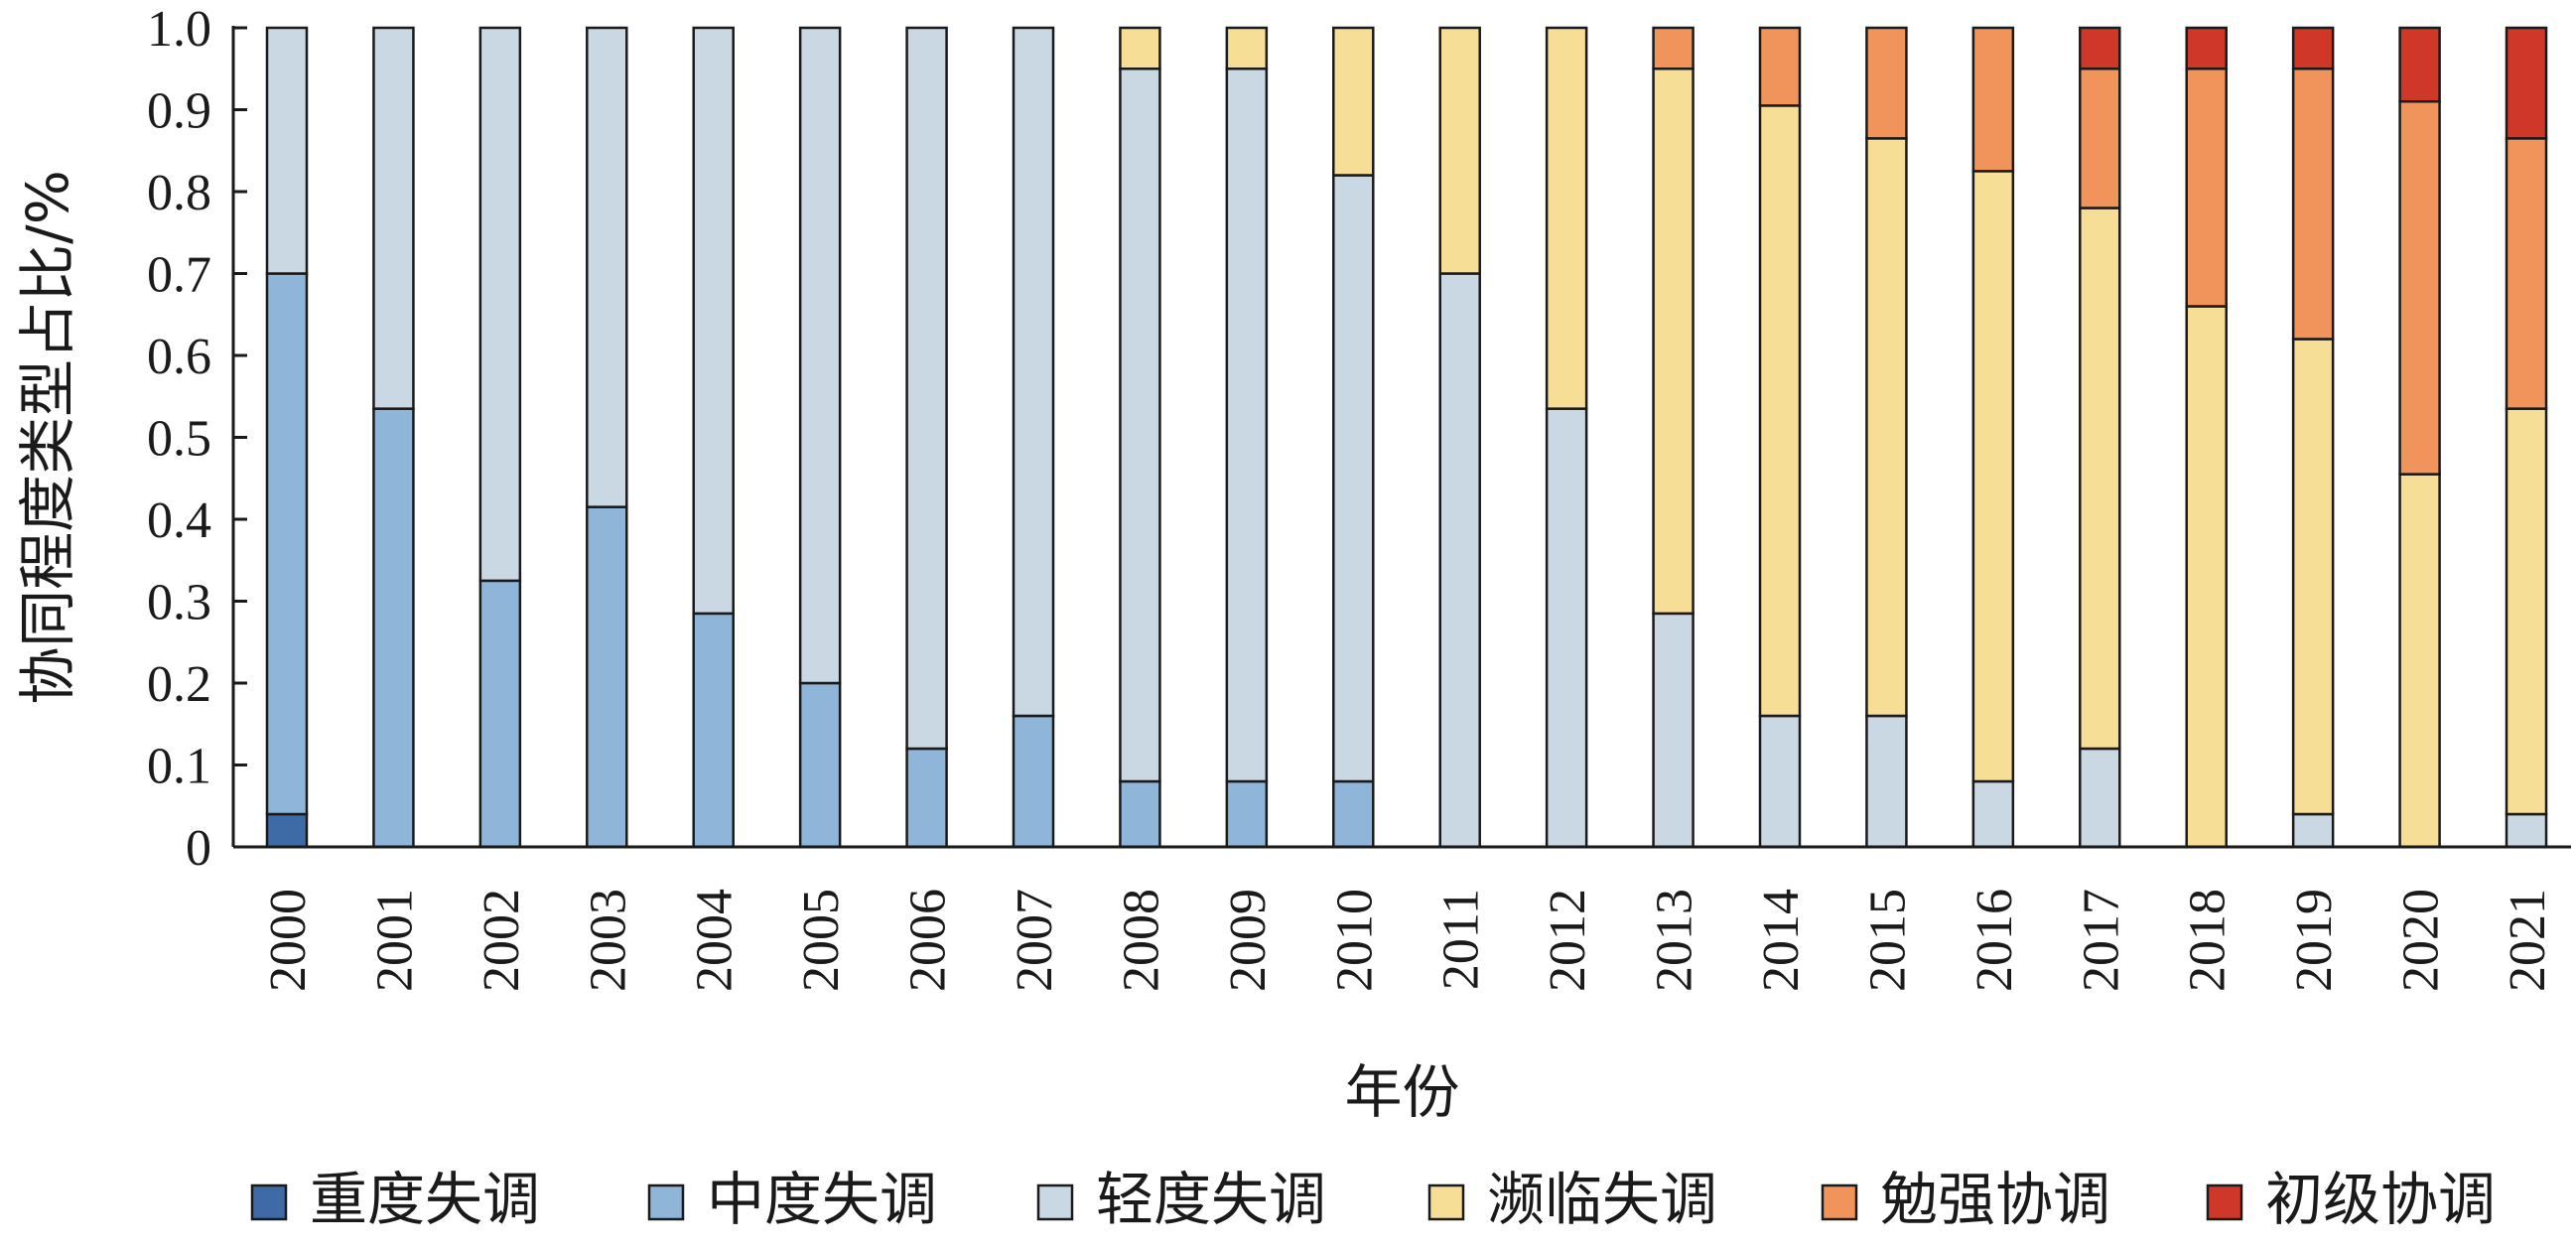 The image size is (2576, 1251). What do you see at coordinates (179, 684) in the screenshot?
I see `y-tick-label: 0.2` at bounding box center [179, 684].